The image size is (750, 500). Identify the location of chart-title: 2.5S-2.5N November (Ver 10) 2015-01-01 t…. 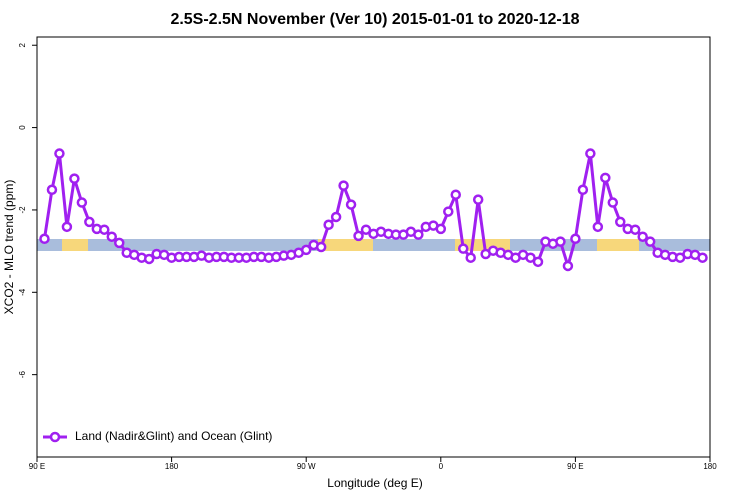
(374, 19).